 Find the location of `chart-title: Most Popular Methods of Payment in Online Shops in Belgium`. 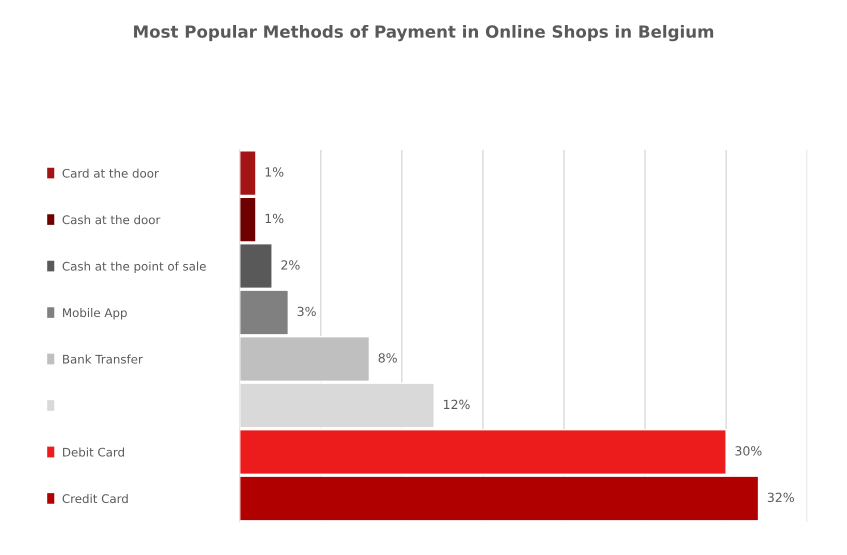

chart-title: Most Popular Methods of Payment in Online Shops in Belgium is located at coordinates (424, 33).